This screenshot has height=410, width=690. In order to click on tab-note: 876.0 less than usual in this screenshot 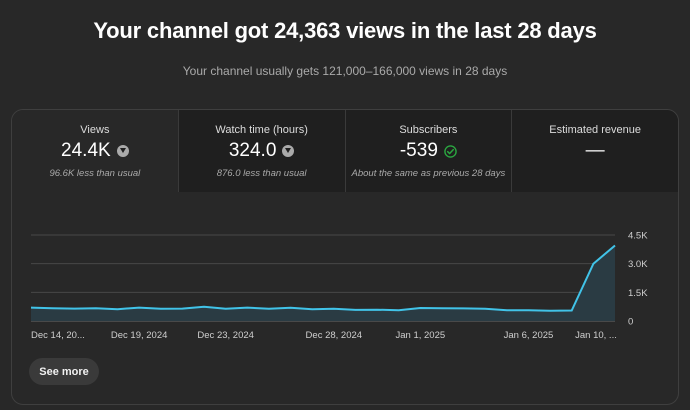, I will do `click(261, 173)`.